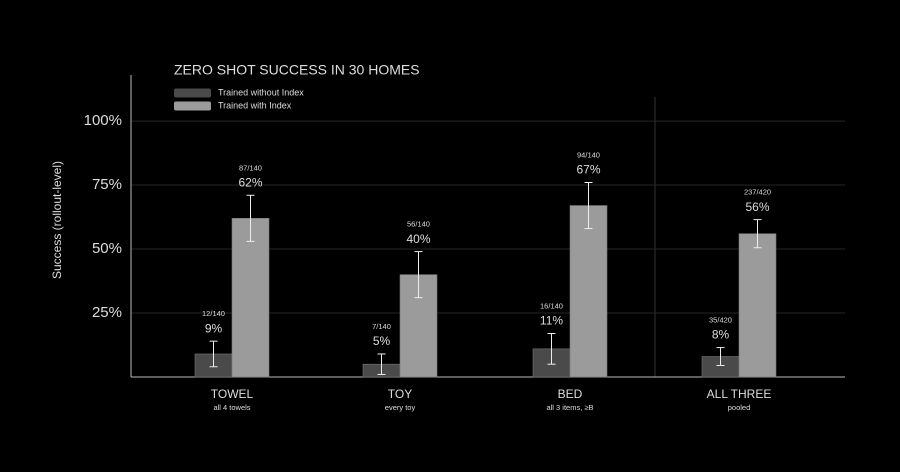 The width and height of the screenshot is (900, 472). What do you see at coordinates (231, 407) in the screenshot?
I see `x-tick-note: all 4 towels` at bounding box center [231, 407].